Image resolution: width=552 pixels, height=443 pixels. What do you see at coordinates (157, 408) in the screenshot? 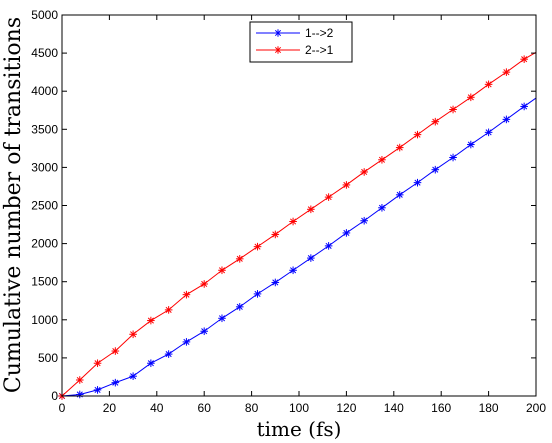
I see `x-tick-label: 40` at bounding box center [157, 408].